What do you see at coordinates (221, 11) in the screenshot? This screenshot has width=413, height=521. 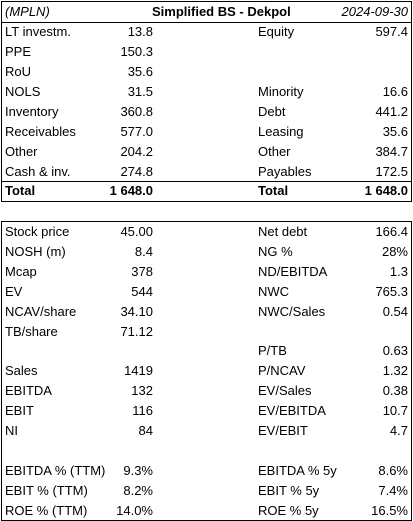 I see `title: Simplified BS - Dekpol` at bounding box center [221, 11].